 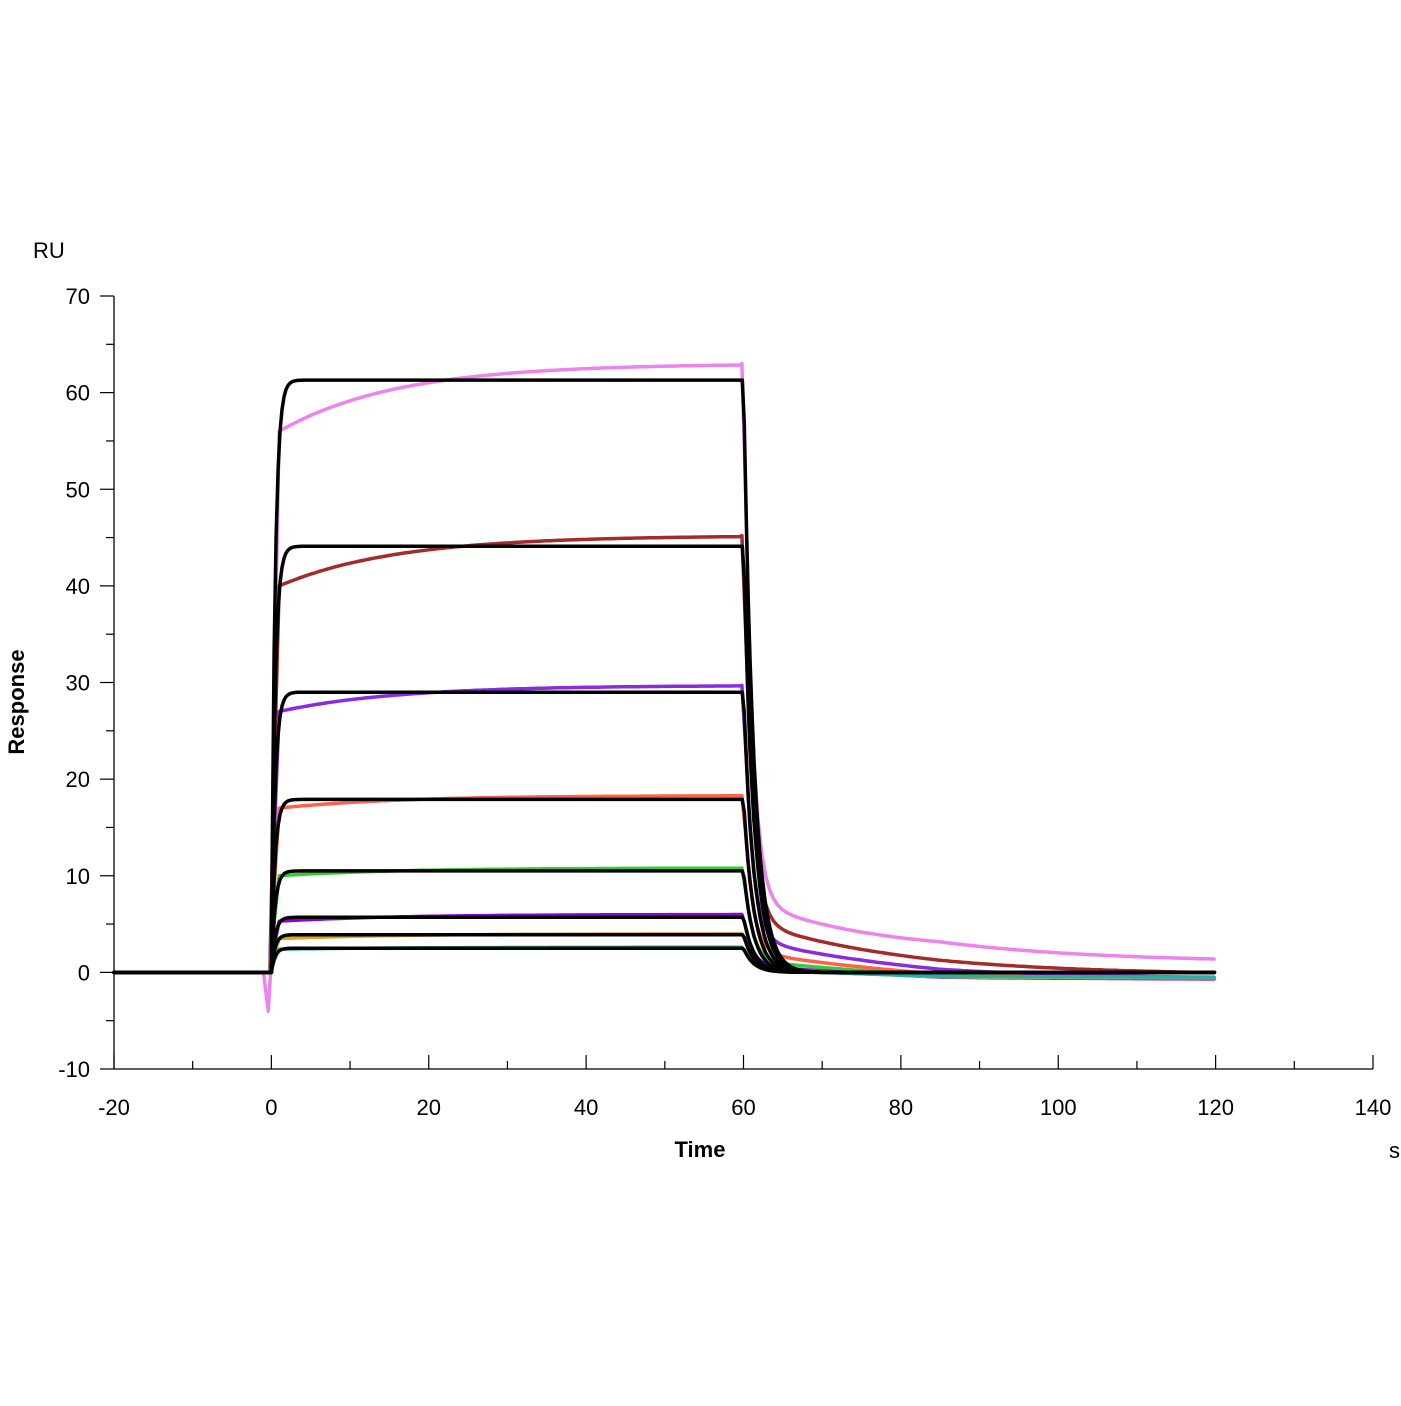 What do you see at coordinates (78, 683) in the screenshot?
I see `y-tick-label: 30` at bounding box center [78, 683].